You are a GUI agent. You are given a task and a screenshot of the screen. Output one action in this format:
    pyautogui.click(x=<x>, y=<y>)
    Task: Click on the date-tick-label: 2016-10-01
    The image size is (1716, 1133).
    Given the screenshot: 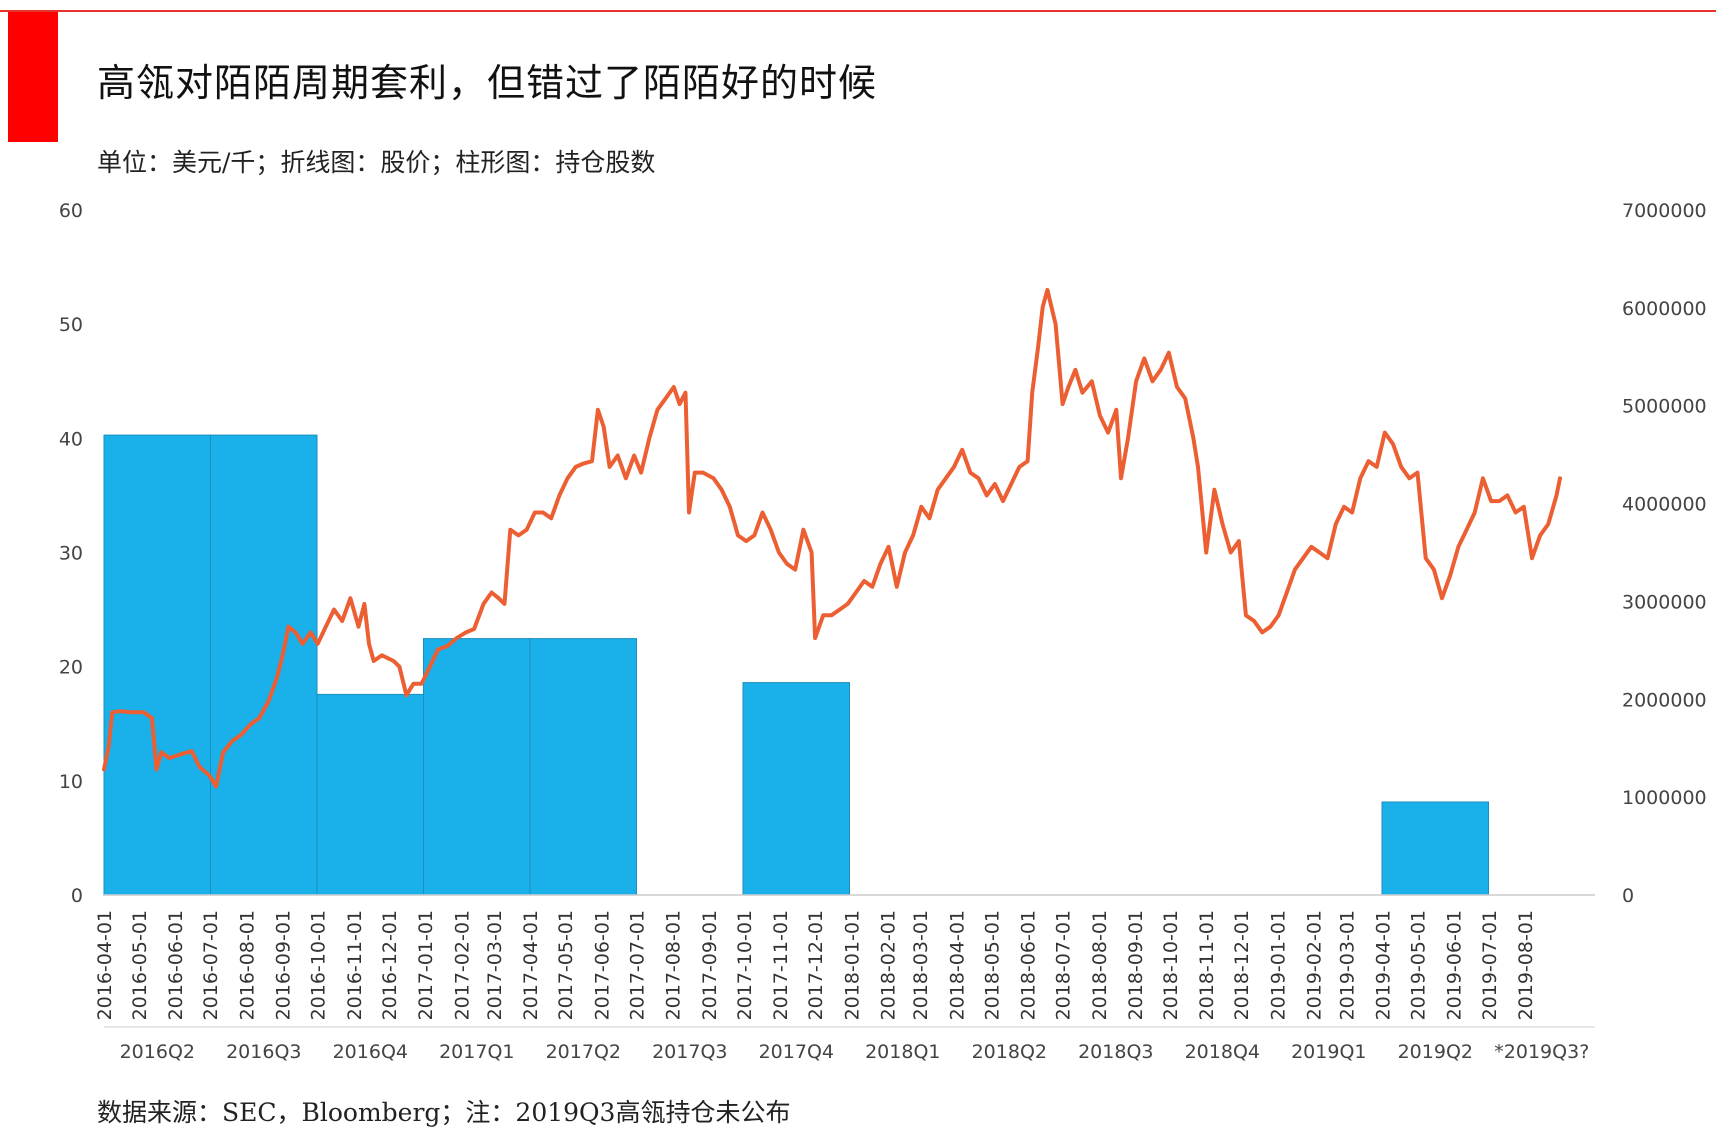 What is the action you would take?
    pyautogui.click(x=319, y=965)
    